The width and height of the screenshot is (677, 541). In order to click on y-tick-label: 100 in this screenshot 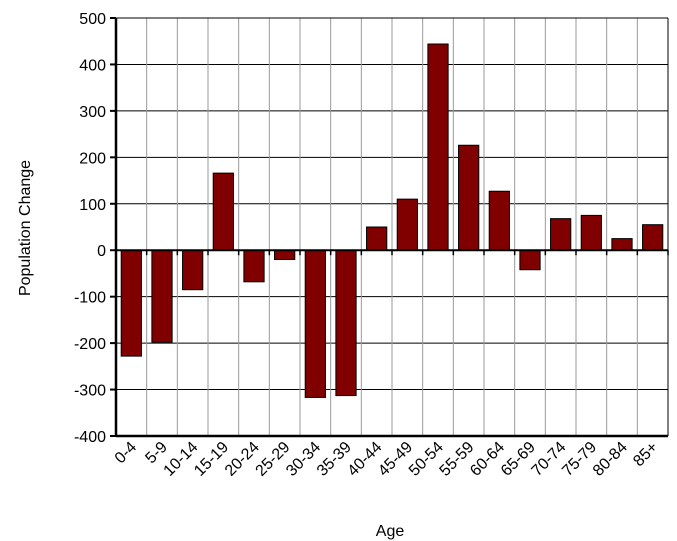, I will do `click(92, 205)`.